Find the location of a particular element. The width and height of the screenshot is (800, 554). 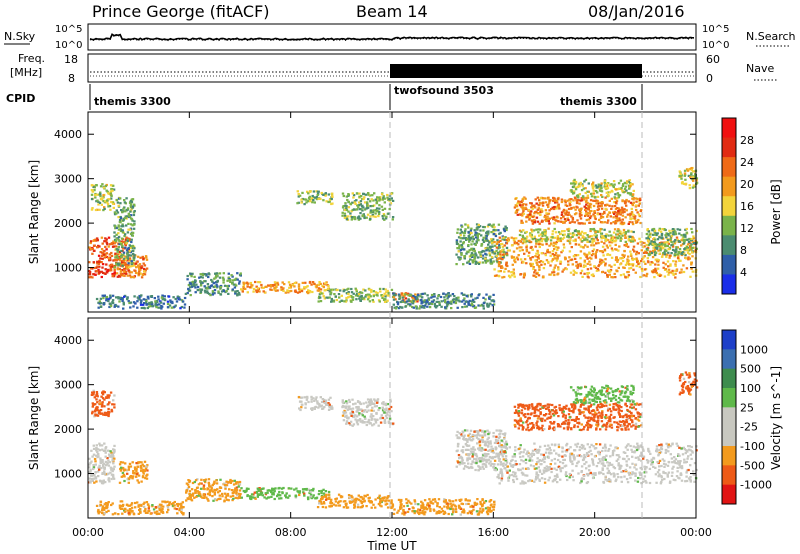

freq-label: Freq. is located at coordinates (31, 58).